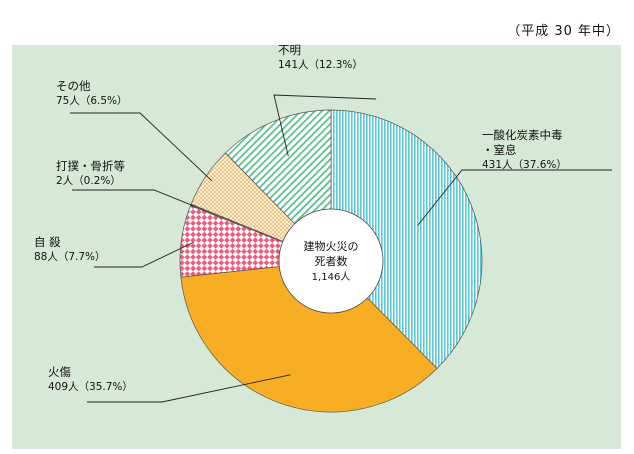 This screenshot has width=634, height=454. Describe the element at coordinates (88, 181) in the screenshot. I see `label-bruise-fracture-value: 2人（0.2%）` at that location.